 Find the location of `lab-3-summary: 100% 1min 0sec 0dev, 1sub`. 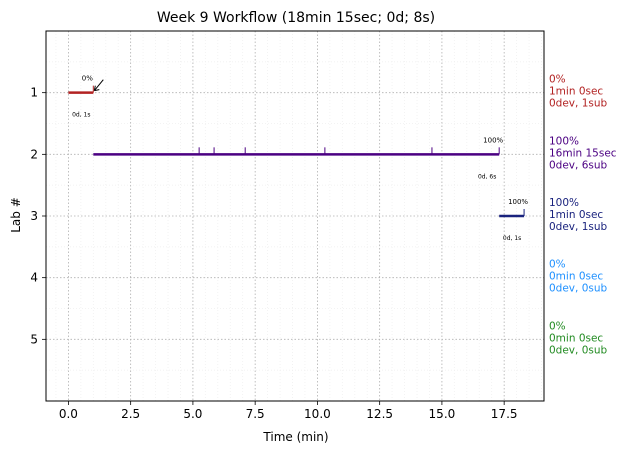

lab-3-summary: 100% 1min 0sec 0dev, 1sub is located at coordinates (578, 215).